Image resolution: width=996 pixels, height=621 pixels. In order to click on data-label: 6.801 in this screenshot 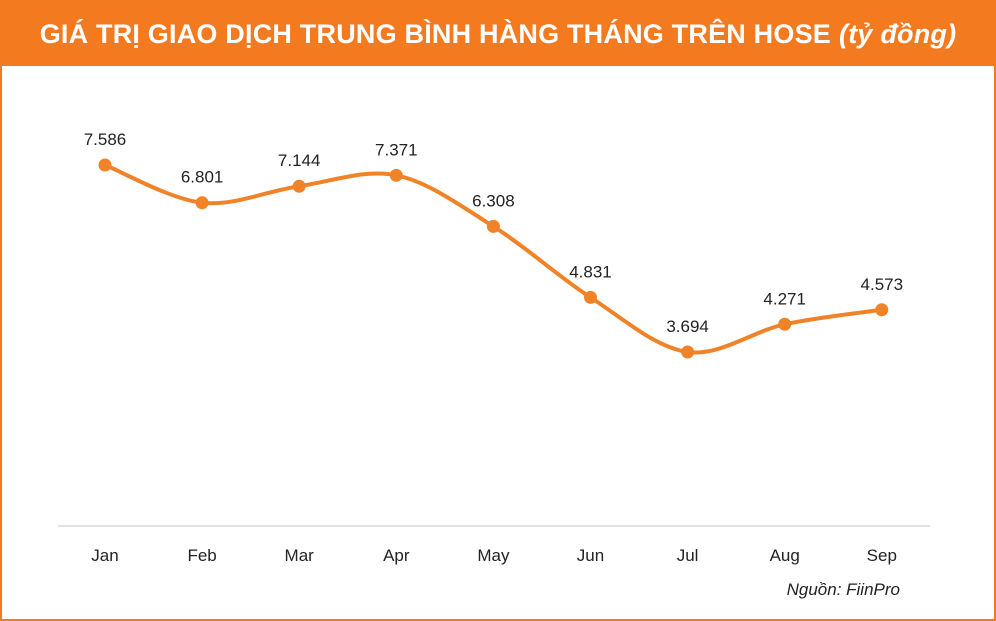, I will do `click(202, 177)`.